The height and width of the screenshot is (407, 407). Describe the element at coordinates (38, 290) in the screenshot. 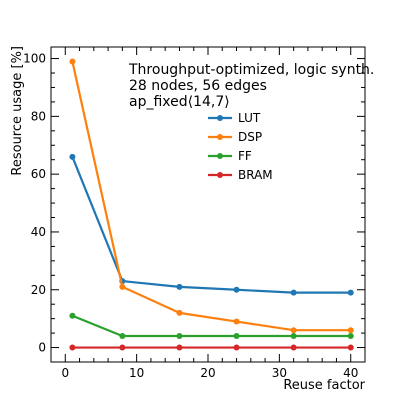

I see `y-tick-label: 20` at that location.